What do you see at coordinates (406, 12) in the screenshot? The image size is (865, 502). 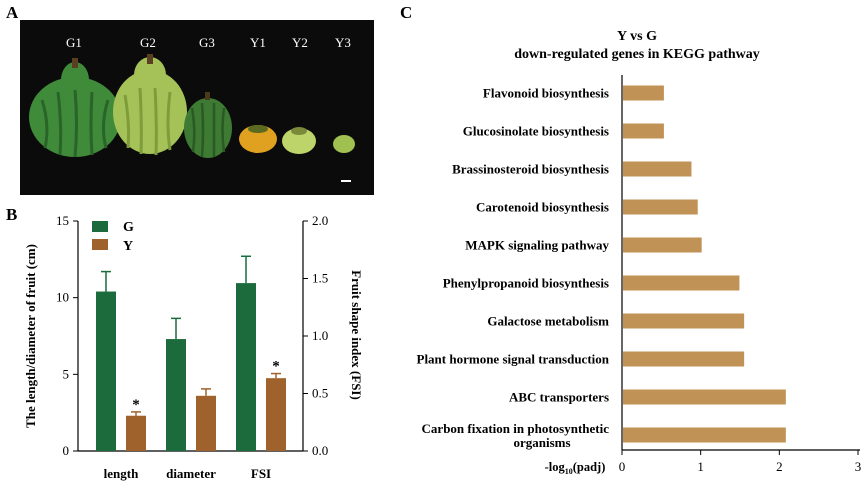 I see `panel-c-label: C` at bounding box center [406, 12].